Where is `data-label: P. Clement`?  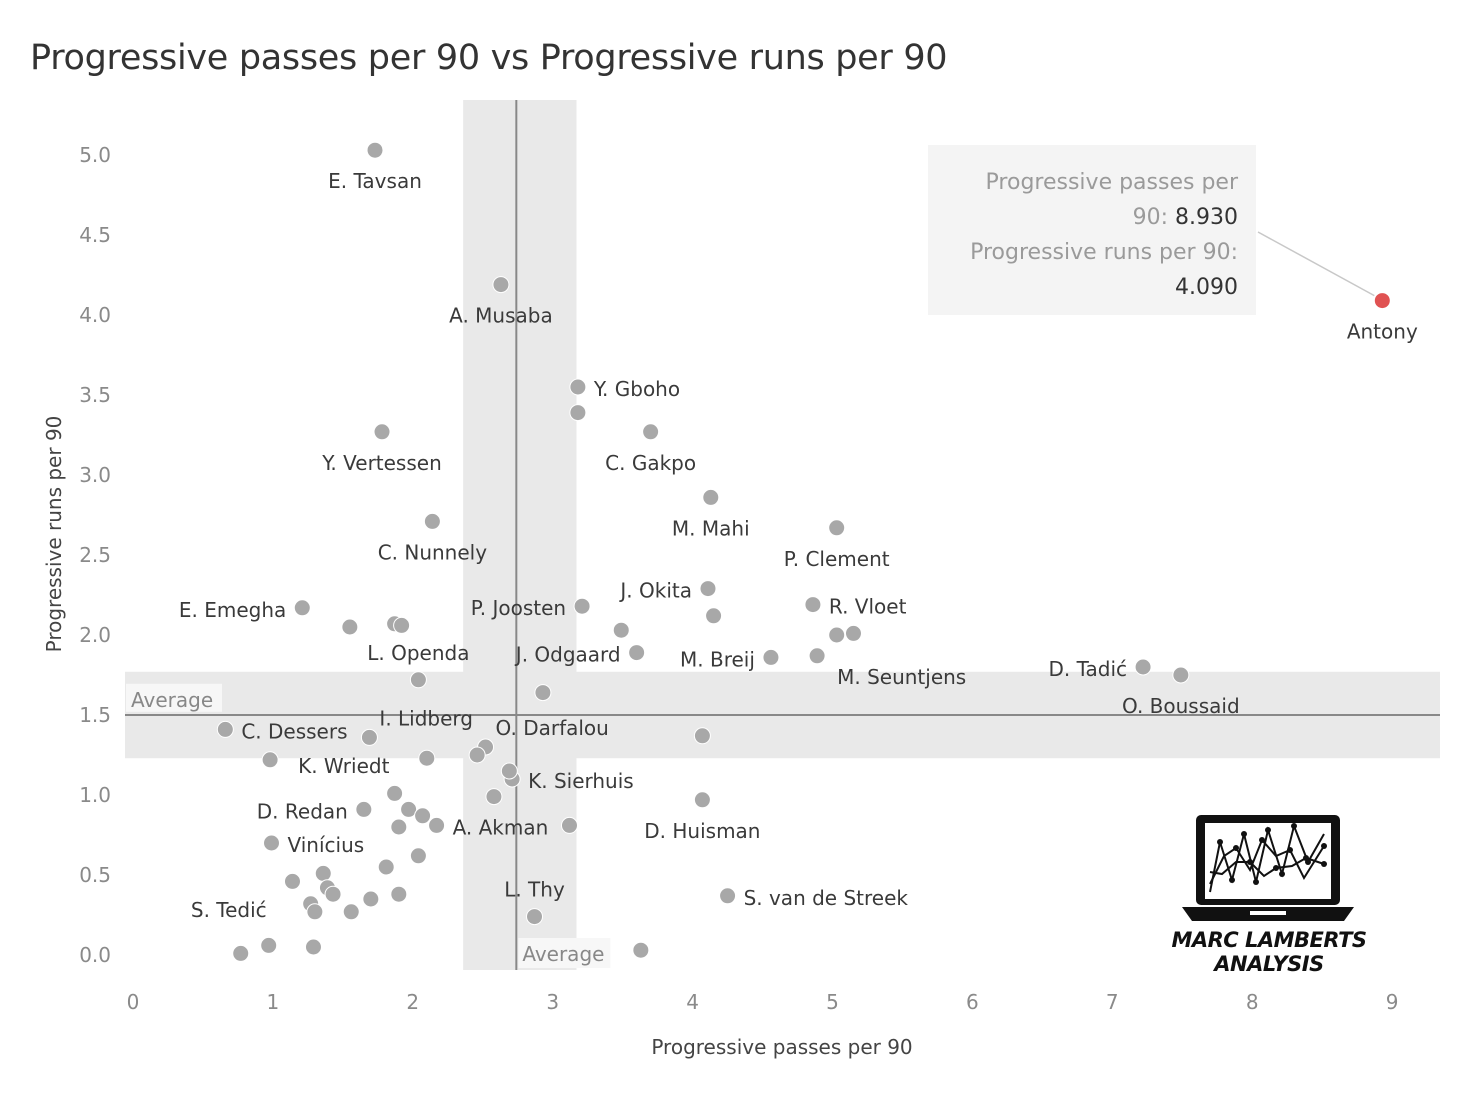
data-label: P. Clement is located at coordinates (837, 559).